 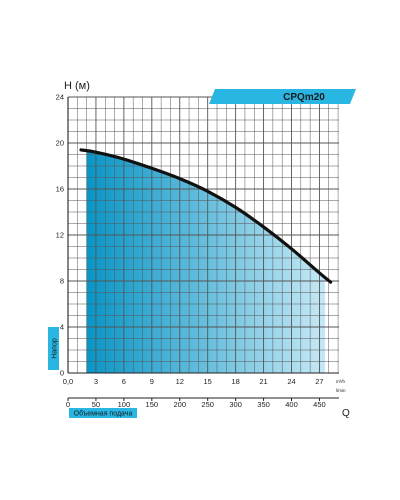 I want to click on x-tick-label-m3h: 15, so click(x=208, y=381).